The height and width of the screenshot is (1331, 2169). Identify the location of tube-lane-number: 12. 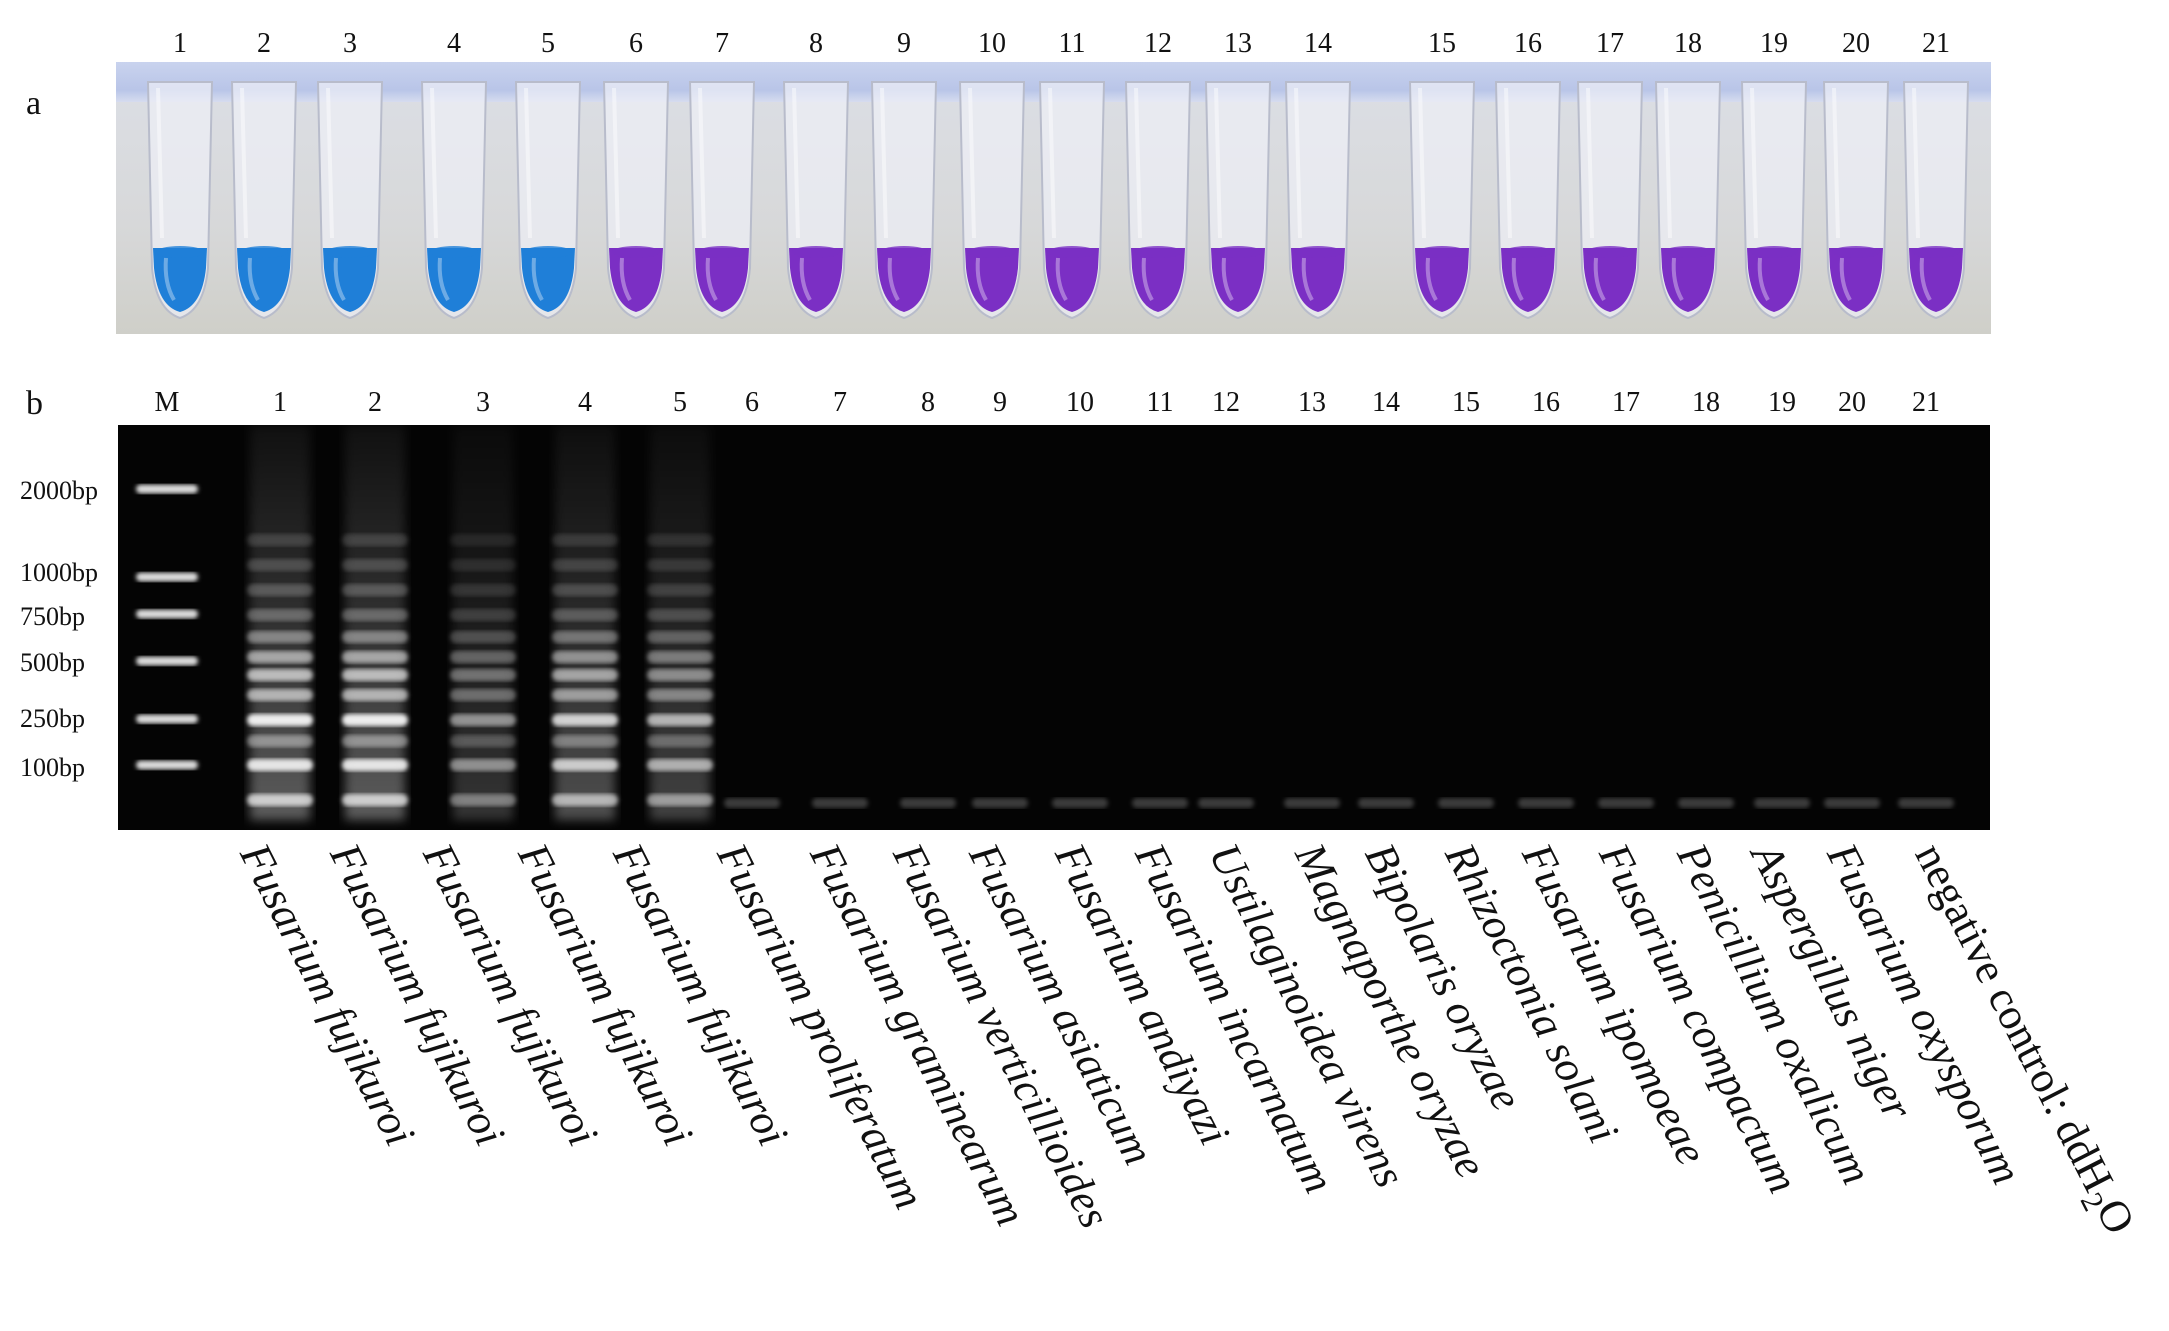
(1158, 43).